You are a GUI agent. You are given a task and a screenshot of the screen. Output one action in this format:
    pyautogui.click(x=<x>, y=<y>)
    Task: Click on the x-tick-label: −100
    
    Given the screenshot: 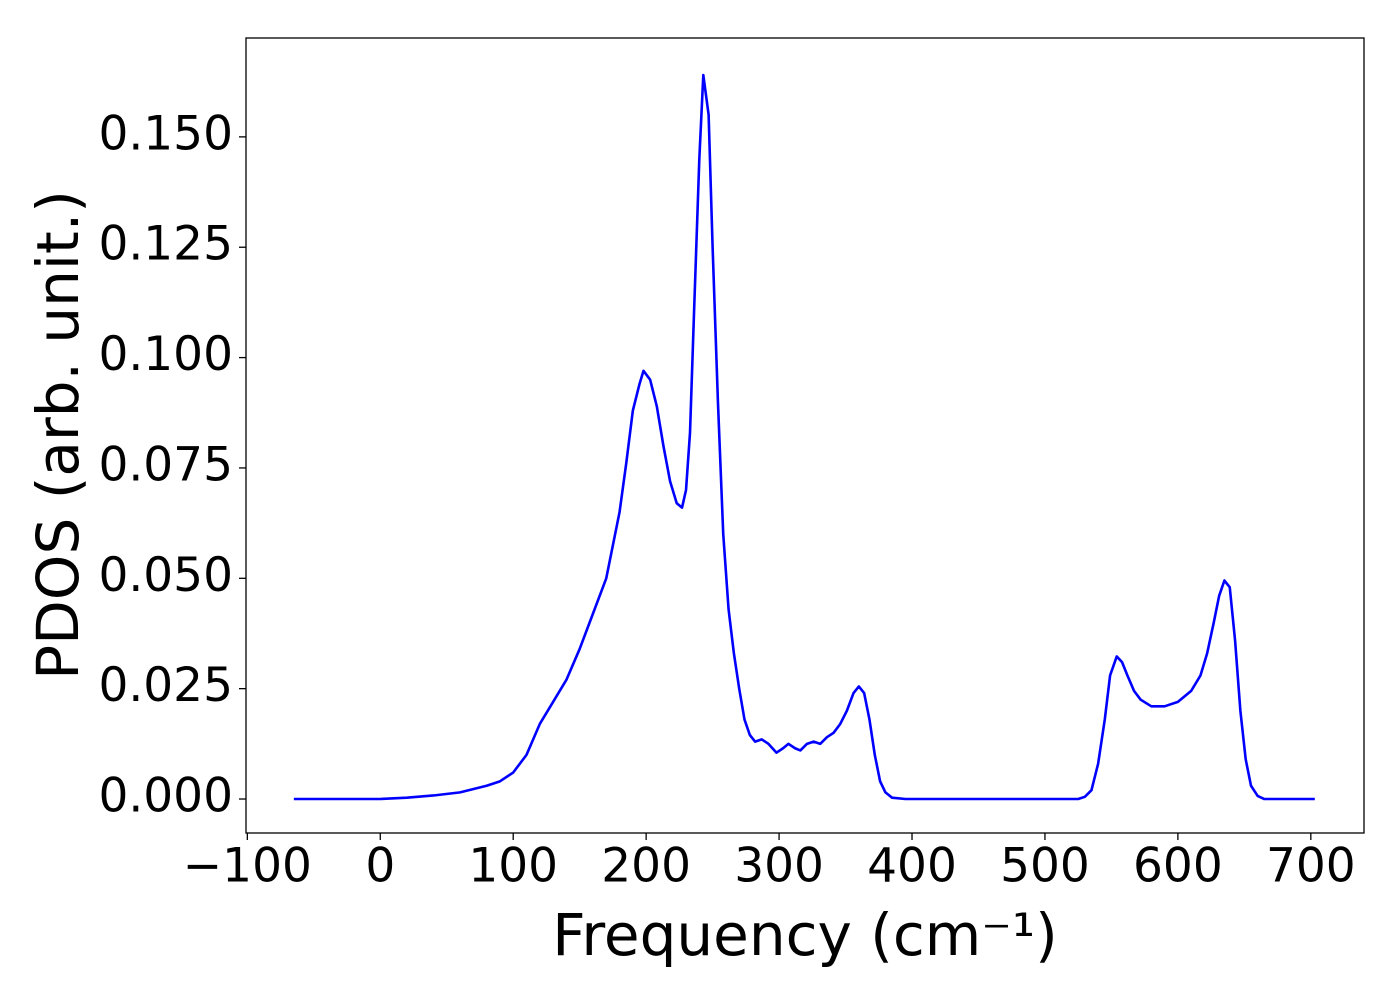 What is the action you would take?
    pyautogui.click(x=247, y=866)
    